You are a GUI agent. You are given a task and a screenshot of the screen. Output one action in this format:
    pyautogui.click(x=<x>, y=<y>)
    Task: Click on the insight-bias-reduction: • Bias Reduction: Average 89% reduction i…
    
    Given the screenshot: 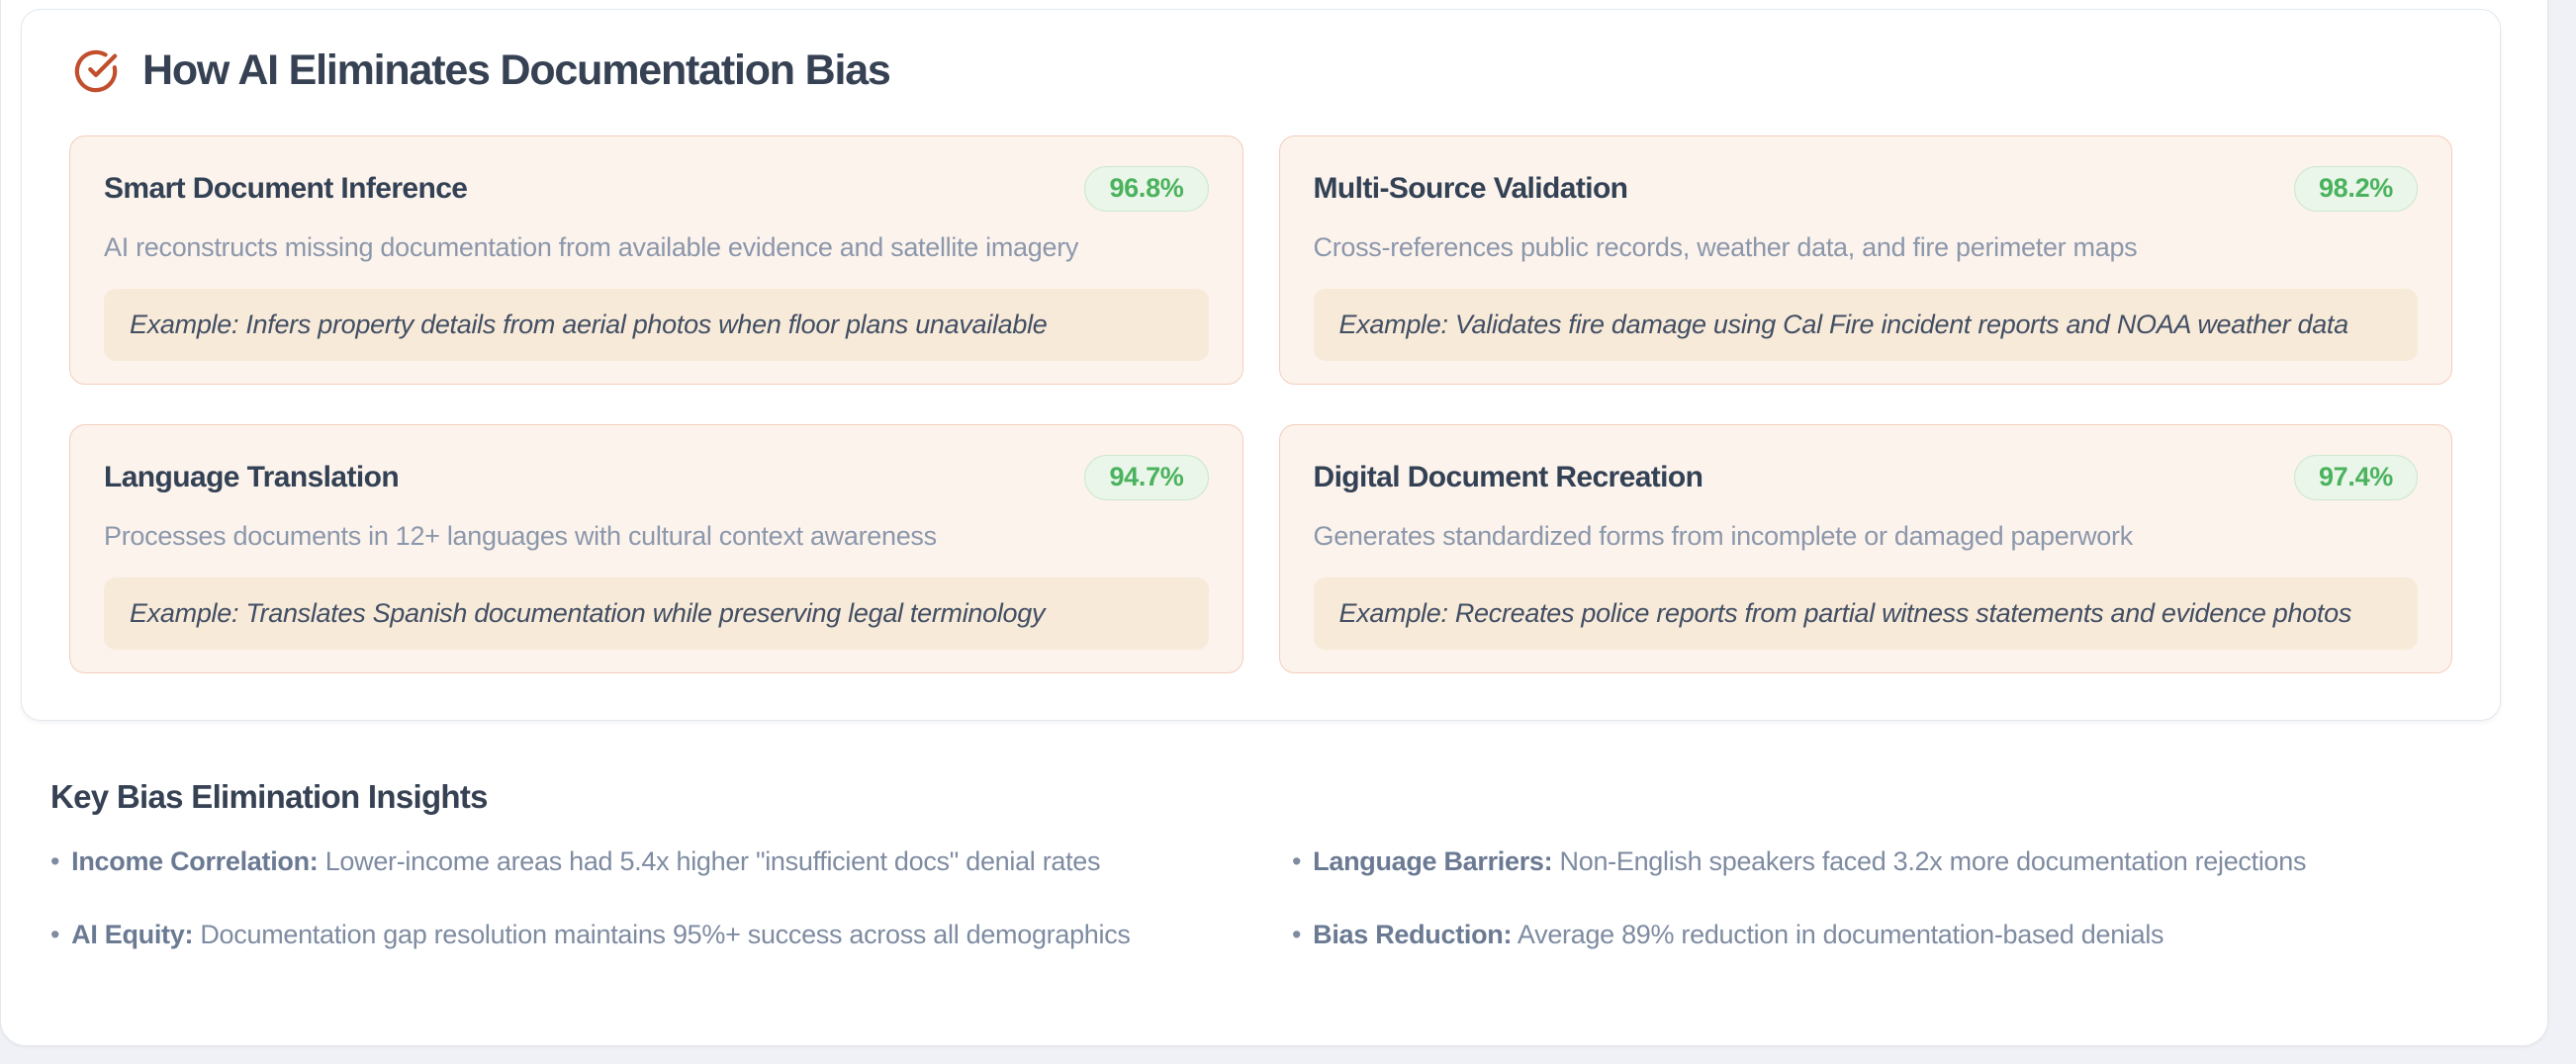 What is the action you would take?
    pyautogui.click(x=1878, y=935)
    